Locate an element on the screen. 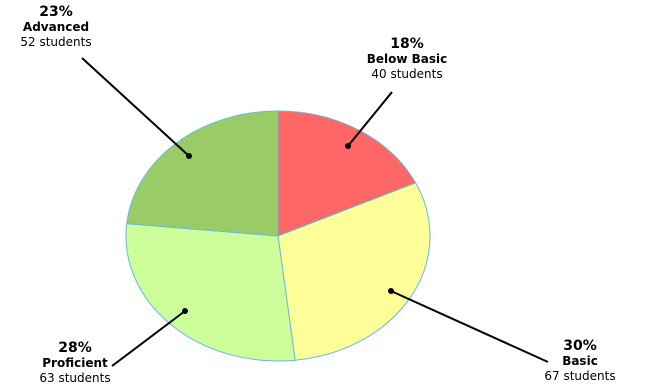  pie-slice-advanced is located at coordinates (202, 173).